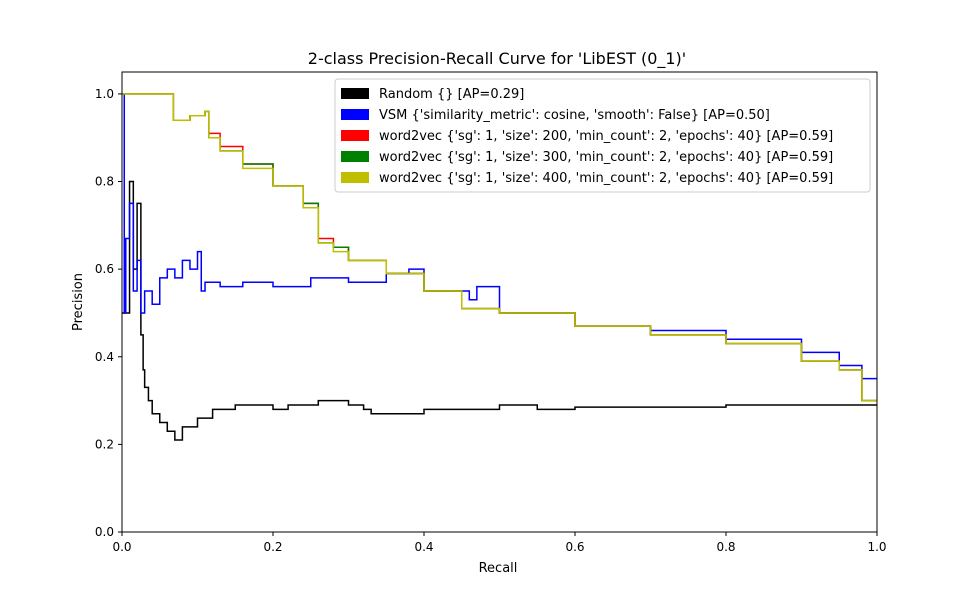 This screenshot has width=974, height=598. I want to click on x-tick-label: 1.0, so click(876, 547).